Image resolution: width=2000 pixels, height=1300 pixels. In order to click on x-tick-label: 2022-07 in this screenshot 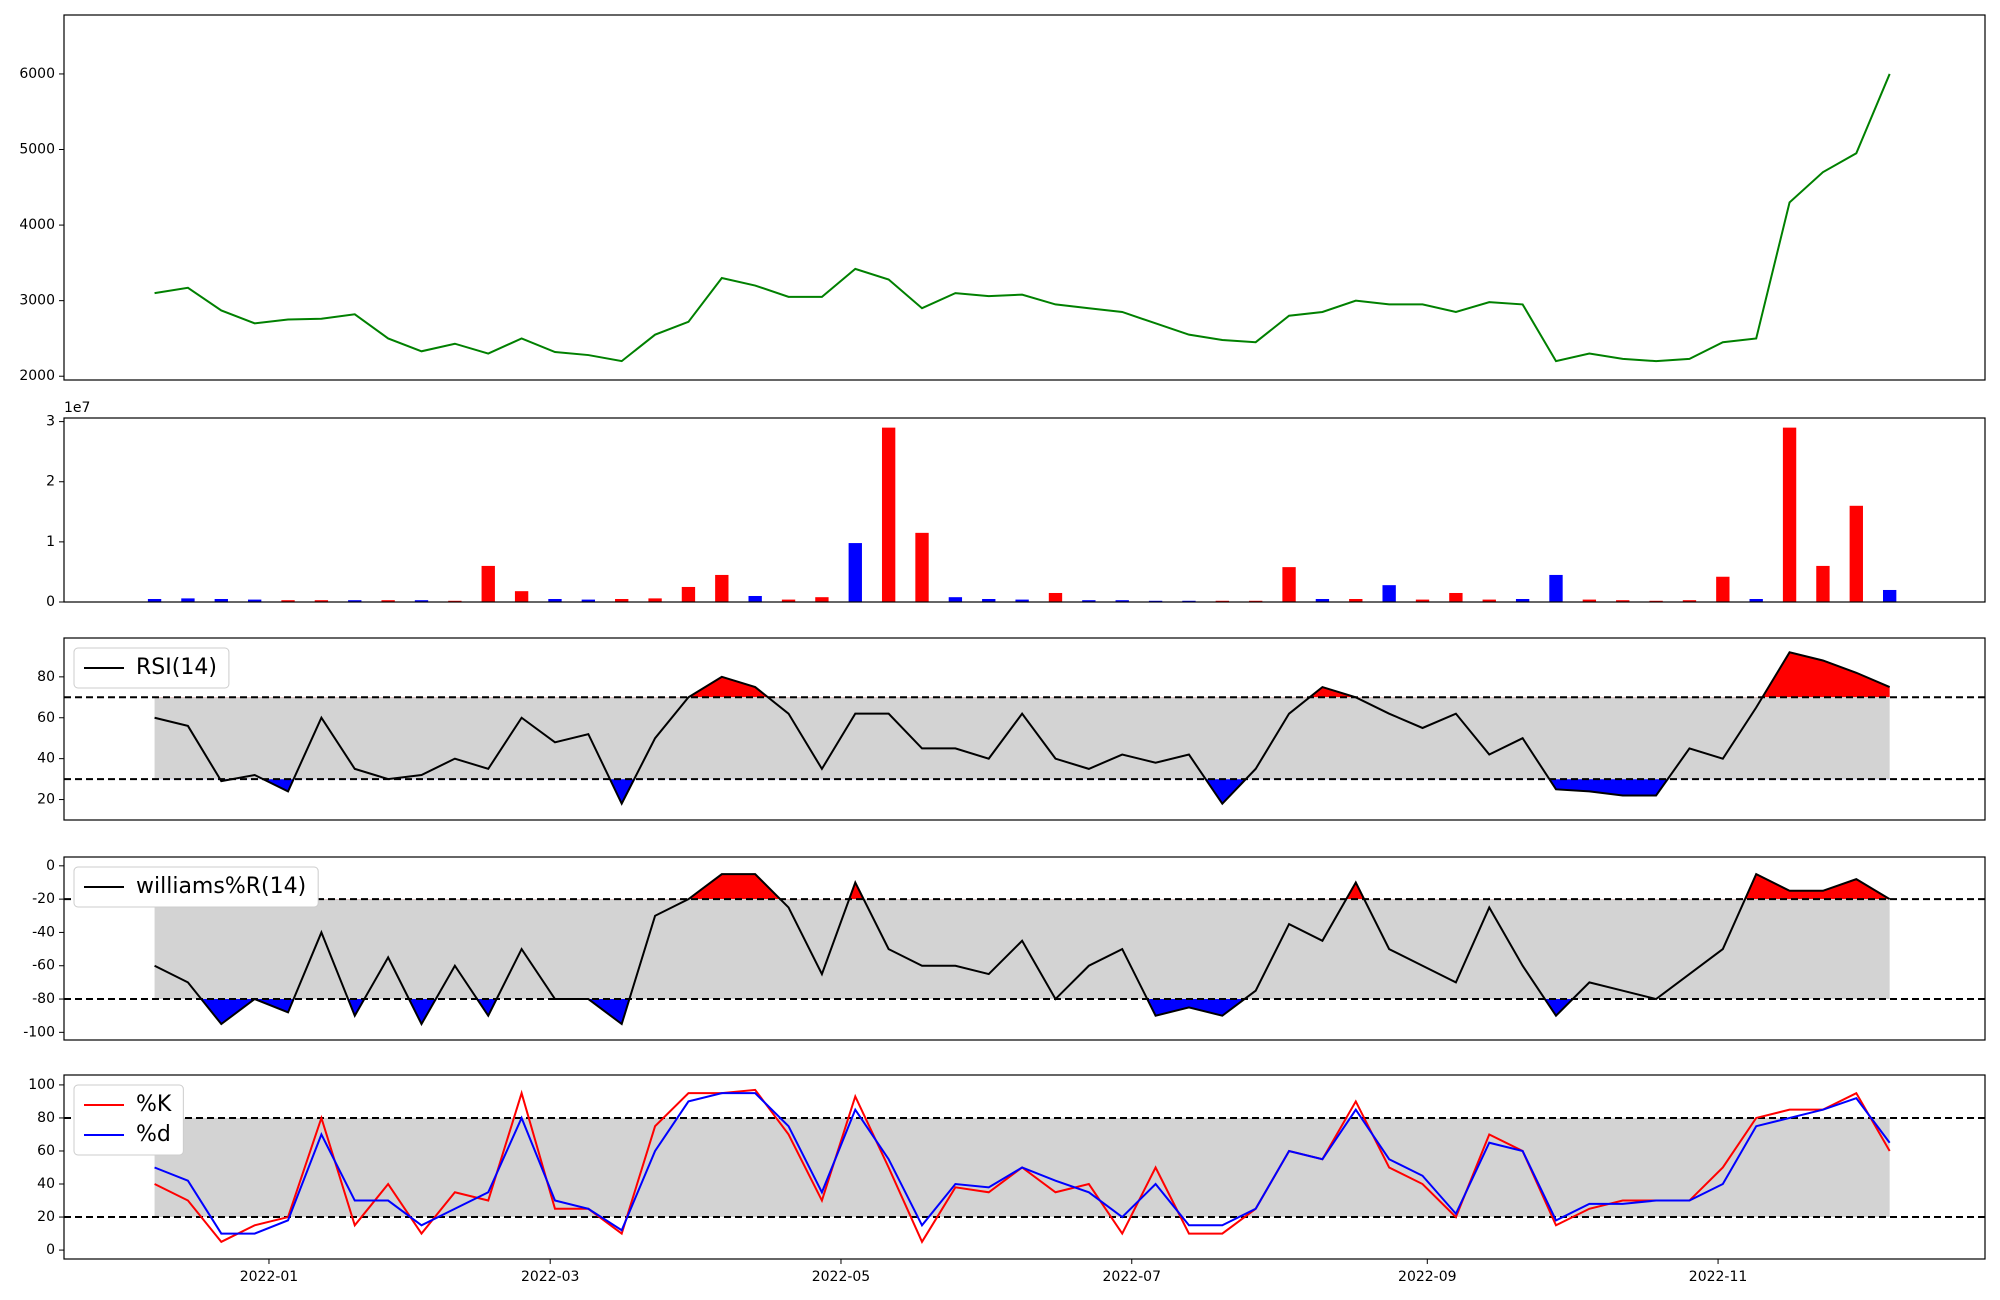, I will do `click(1132, 1277)`.